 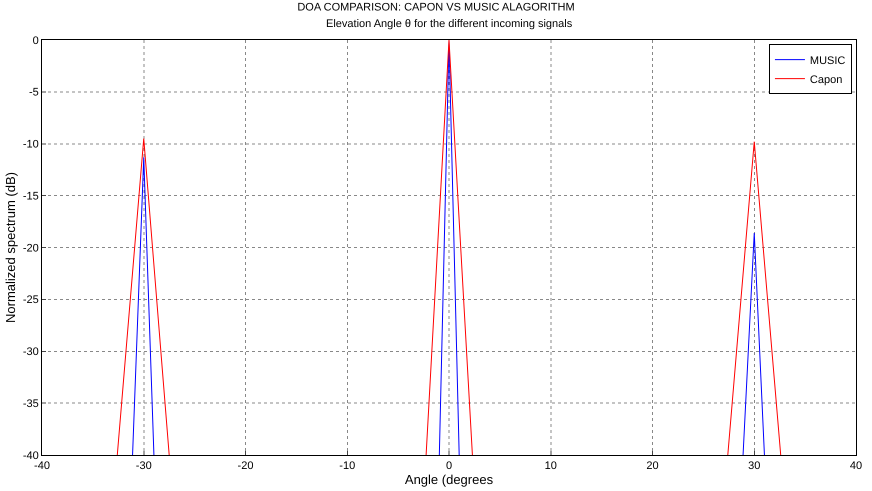 What do you see at coordinates (246, 466) in the screenshot?
I see `x-tick-label: -20` at bounding box center [246, 466].